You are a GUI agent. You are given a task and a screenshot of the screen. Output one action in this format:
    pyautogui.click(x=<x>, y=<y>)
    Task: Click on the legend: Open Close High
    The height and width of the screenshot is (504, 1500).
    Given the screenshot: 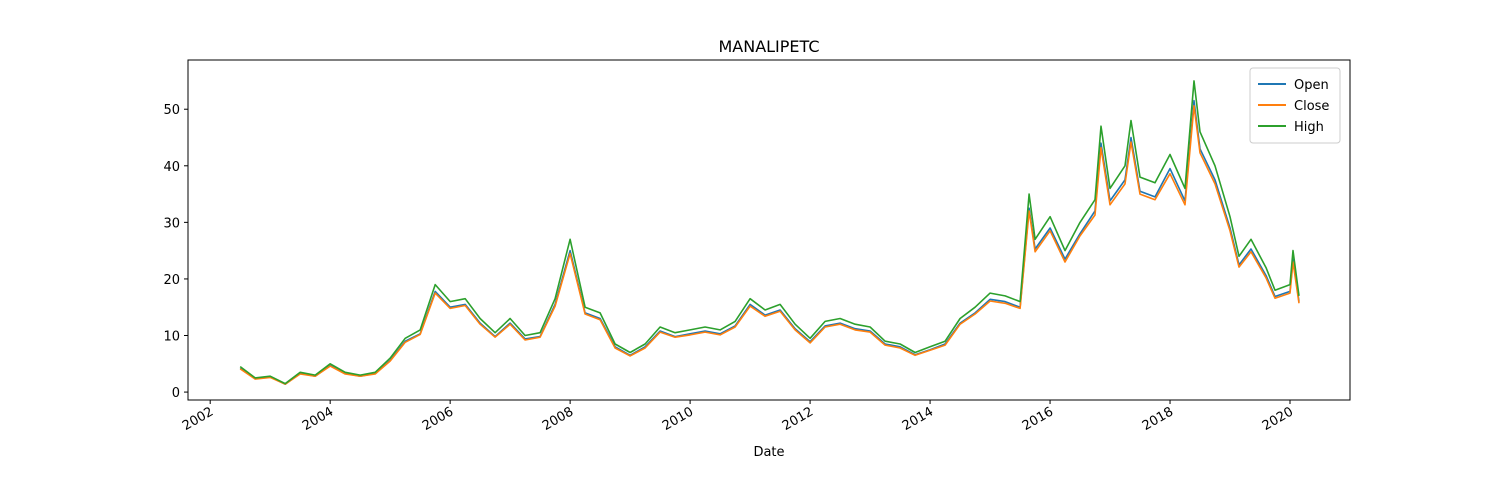 What is the action you would take?
    pyautogui.click(x=1295, y=105)
    